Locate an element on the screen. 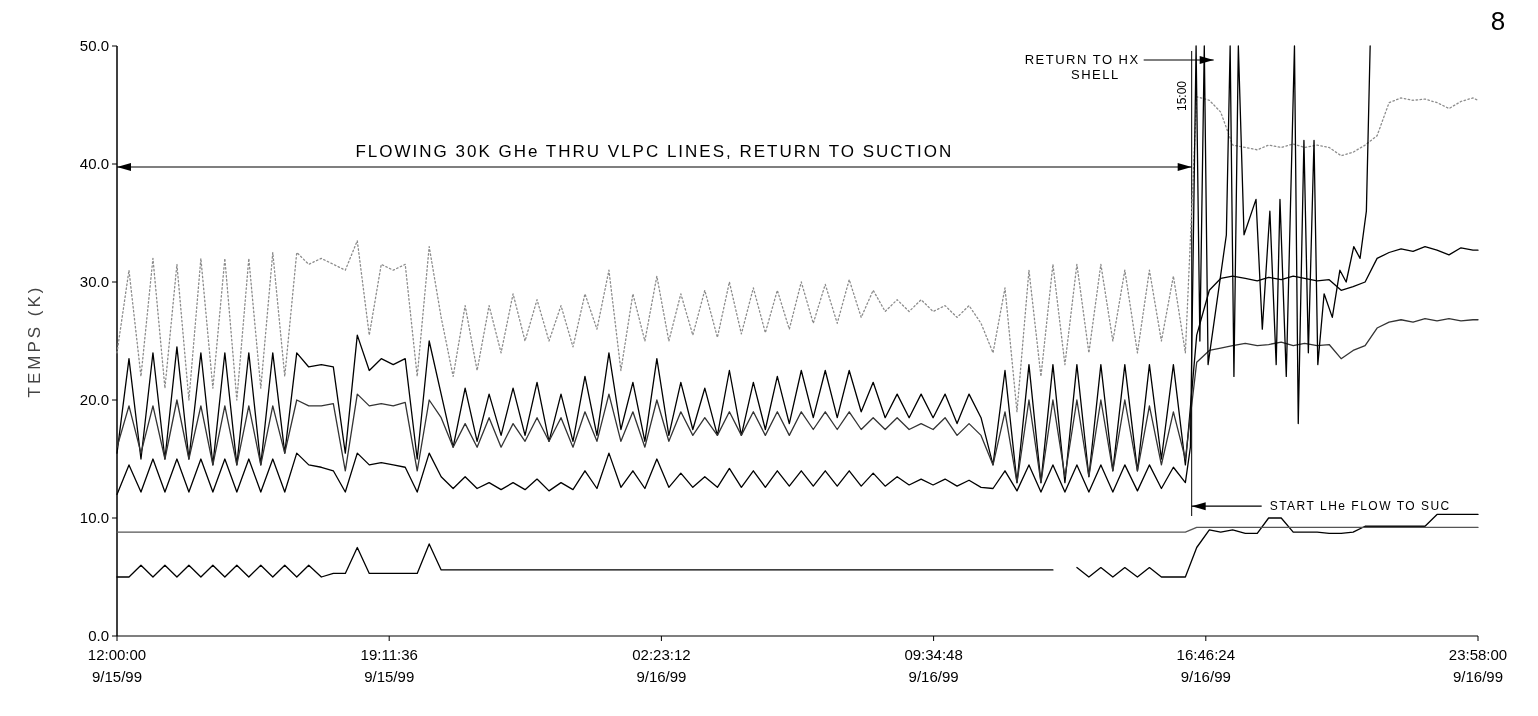 Image resolution: width=1538 pixels, height=716 pixels. y-tick-label: 0.0 is located at coordinates (98, 635).